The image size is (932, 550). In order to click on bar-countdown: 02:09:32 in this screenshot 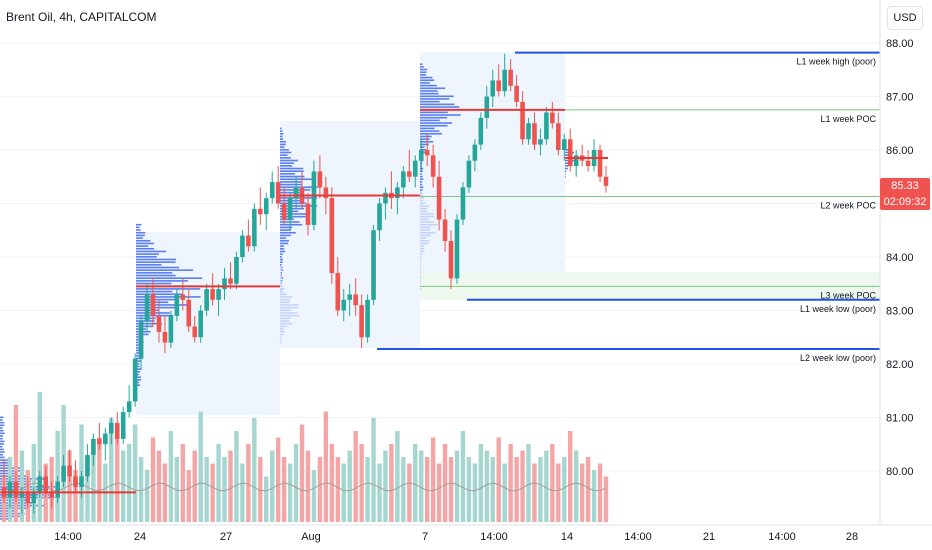, I will do `click(905, 202)`.